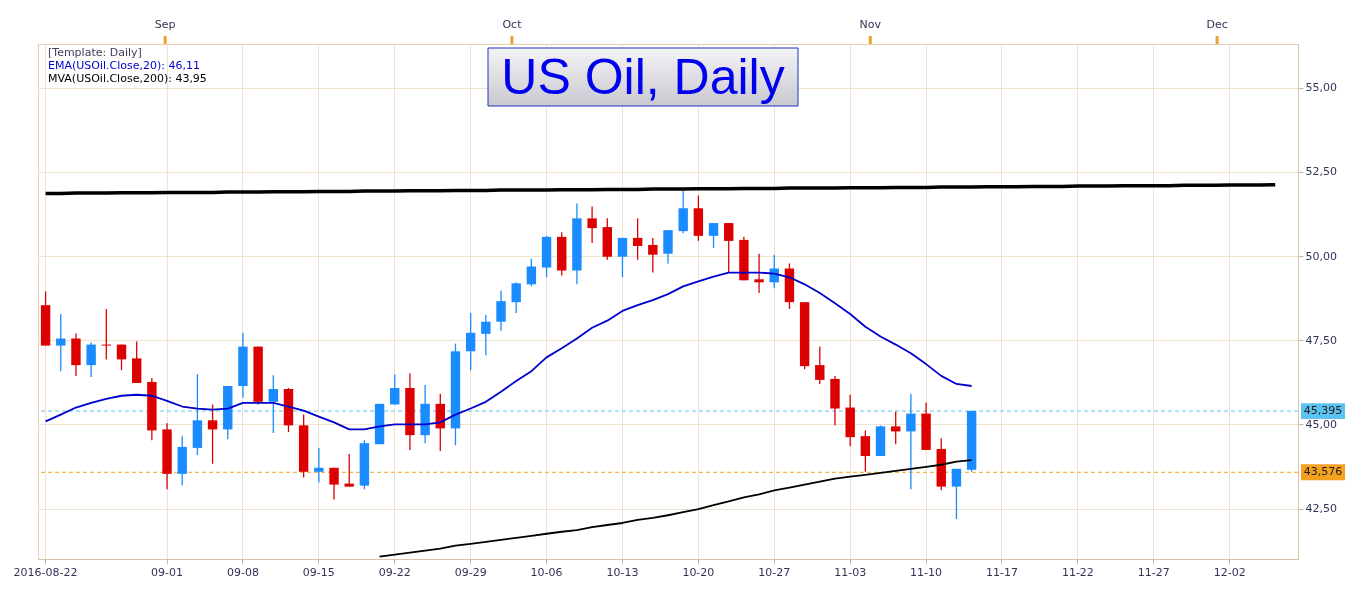 This screenshot has height=607, width=1360. What do you see at coordinates (1321, 256) in the screenshot?
I see `y-tick-label: 50,00` at bounding box center [1321, 256].